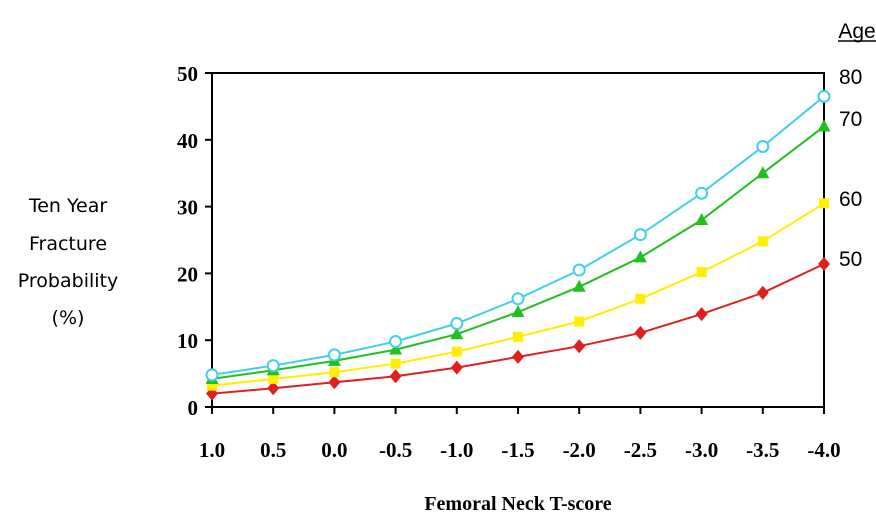 The height and width of the screenshot is (517, 876). I want to click on x-axis-label: Femoral Neck T-score, so click(517, 504).